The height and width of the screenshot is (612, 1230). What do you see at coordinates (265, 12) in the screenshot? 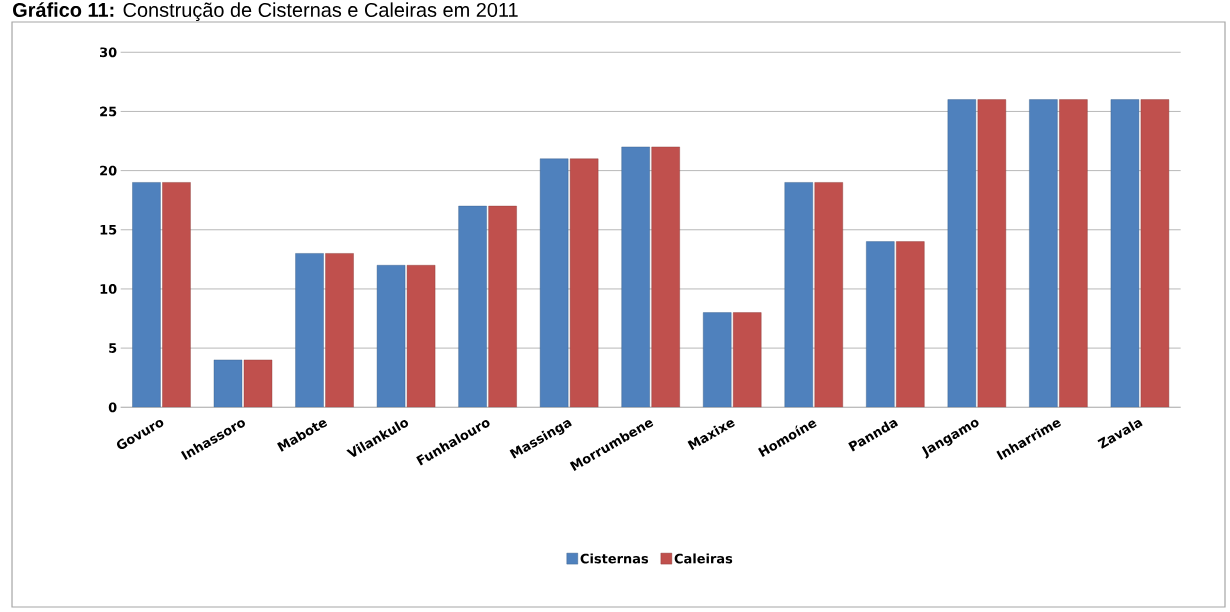
I see `chart-title: Gráfico 11: Construção de Cisternas e Caleiras em 2011` at bounding box center [265, 12].